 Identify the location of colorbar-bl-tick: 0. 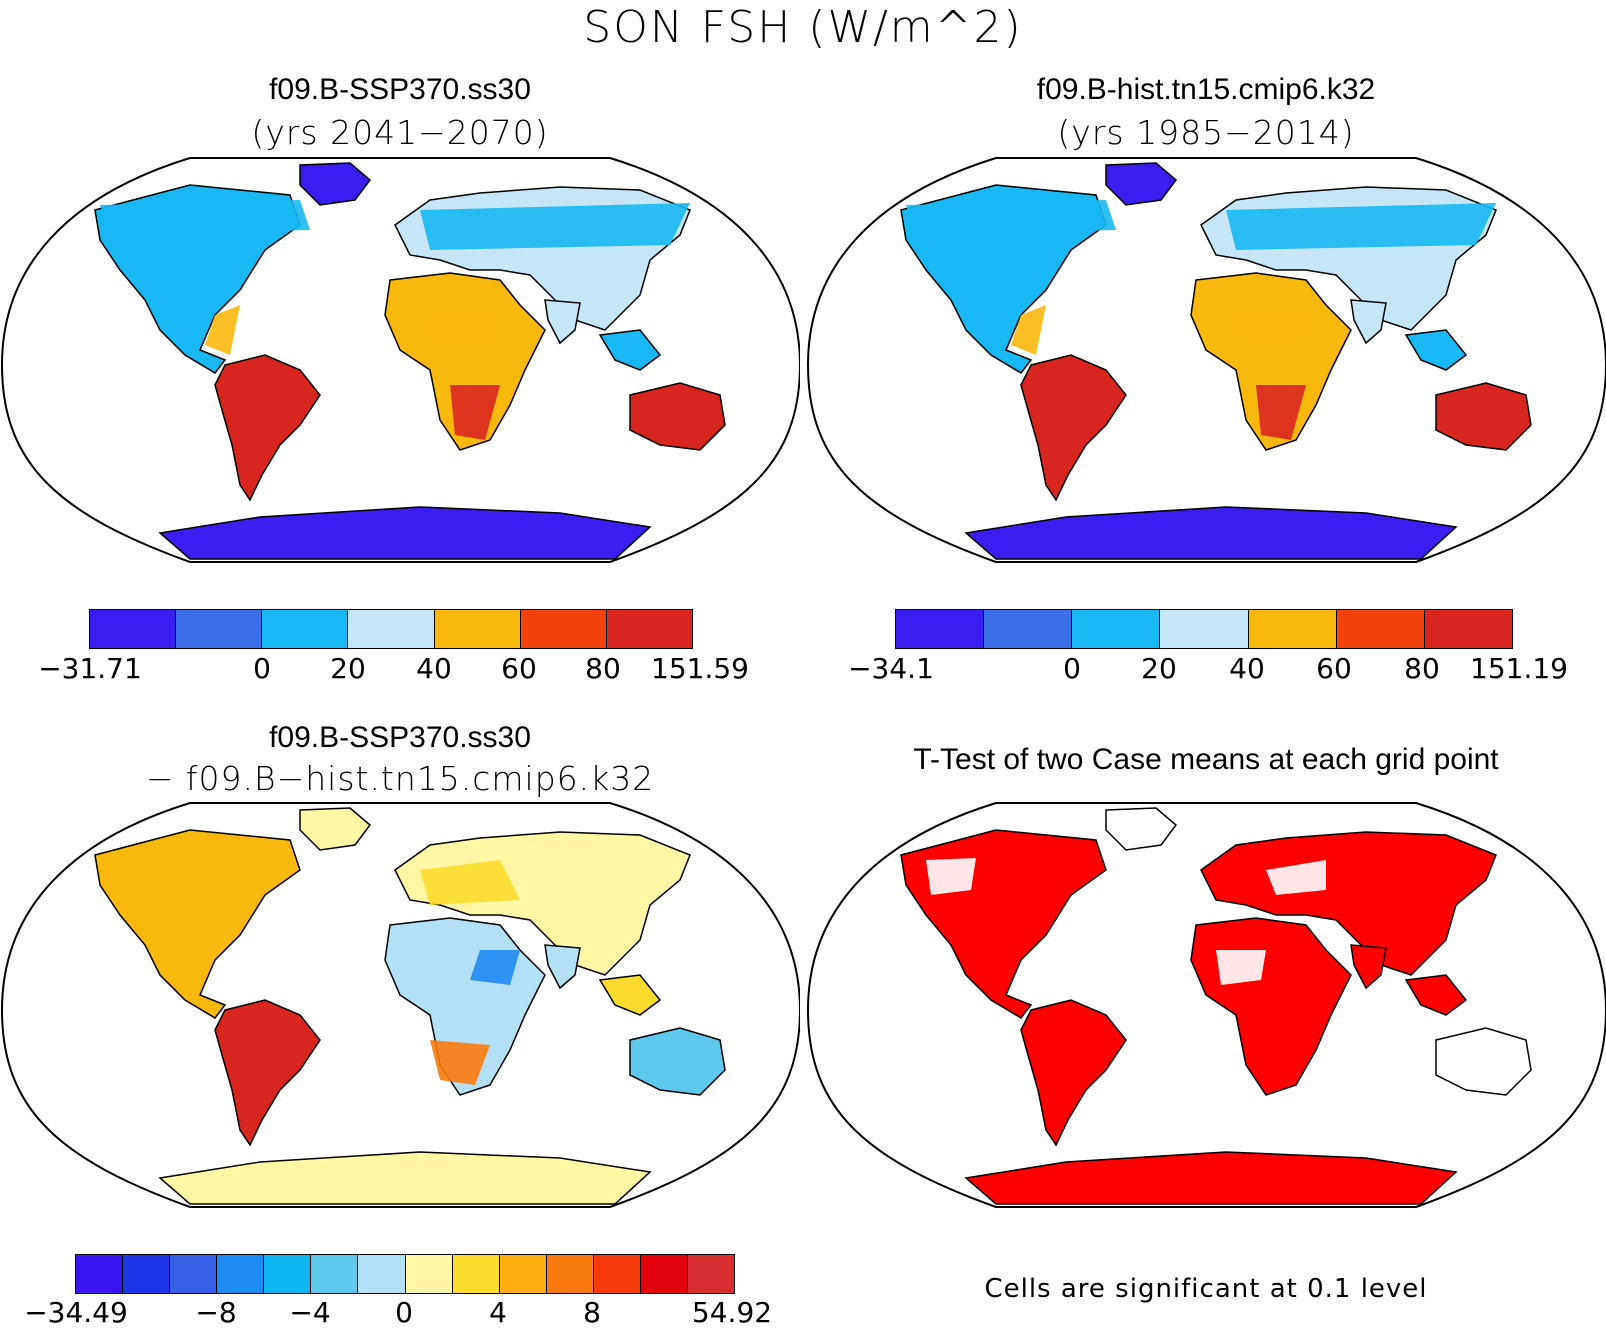
(404, 1312).